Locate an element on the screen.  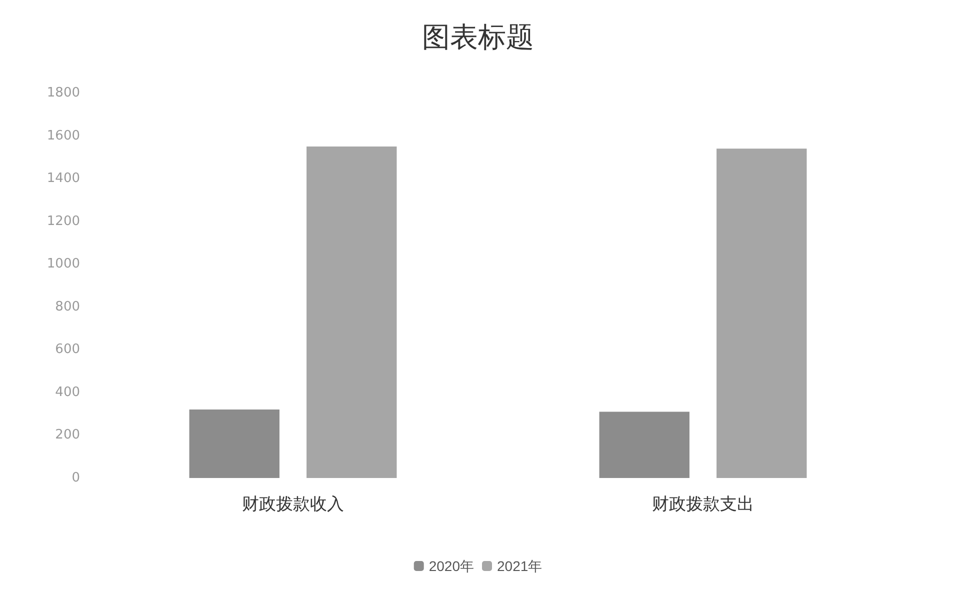
y-tick-label: 800 is located at coordinates (67, 306).